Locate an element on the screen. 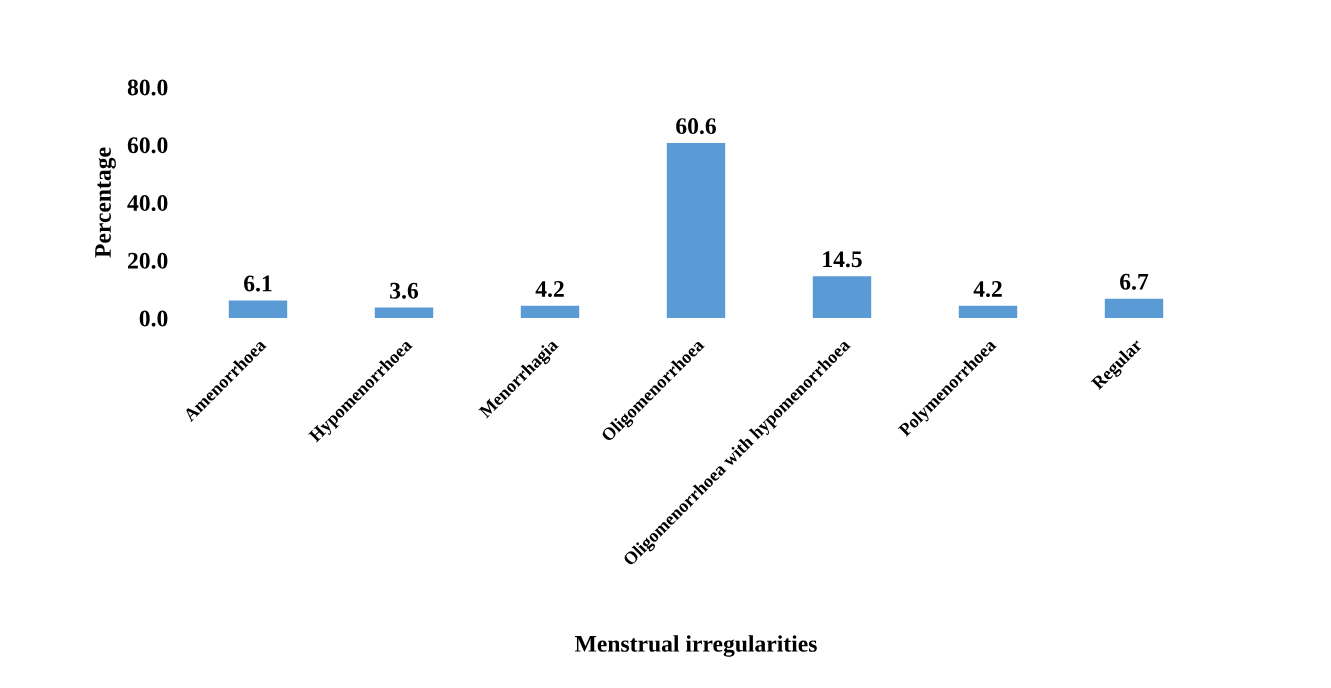  data-label: 14.5 is located at coordinates (842, 259).